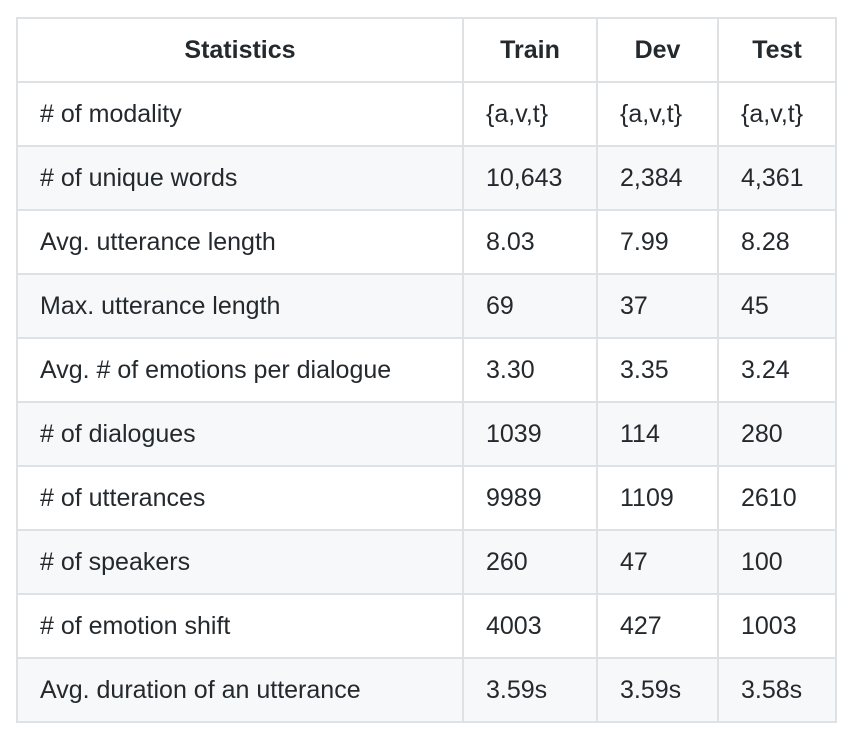  What do you see at coordinates (240, 178) in the screenshot?
I see `statistic-cell: # of unique words` at bounding box center [240, 178].